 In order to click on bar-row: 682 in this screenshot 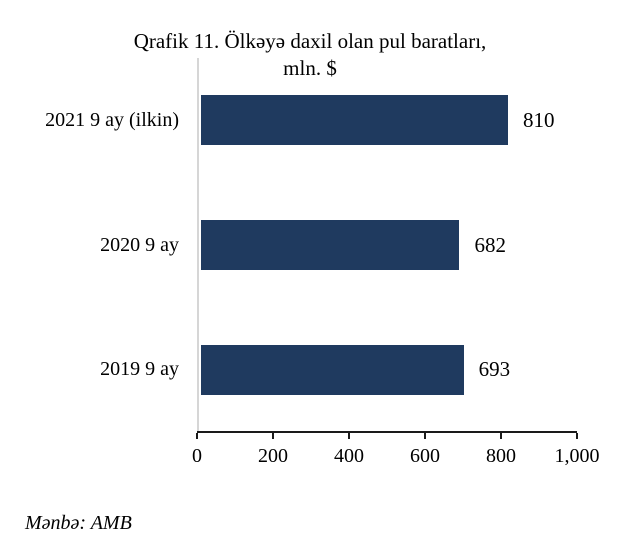, I will do `click(388, 245)`.